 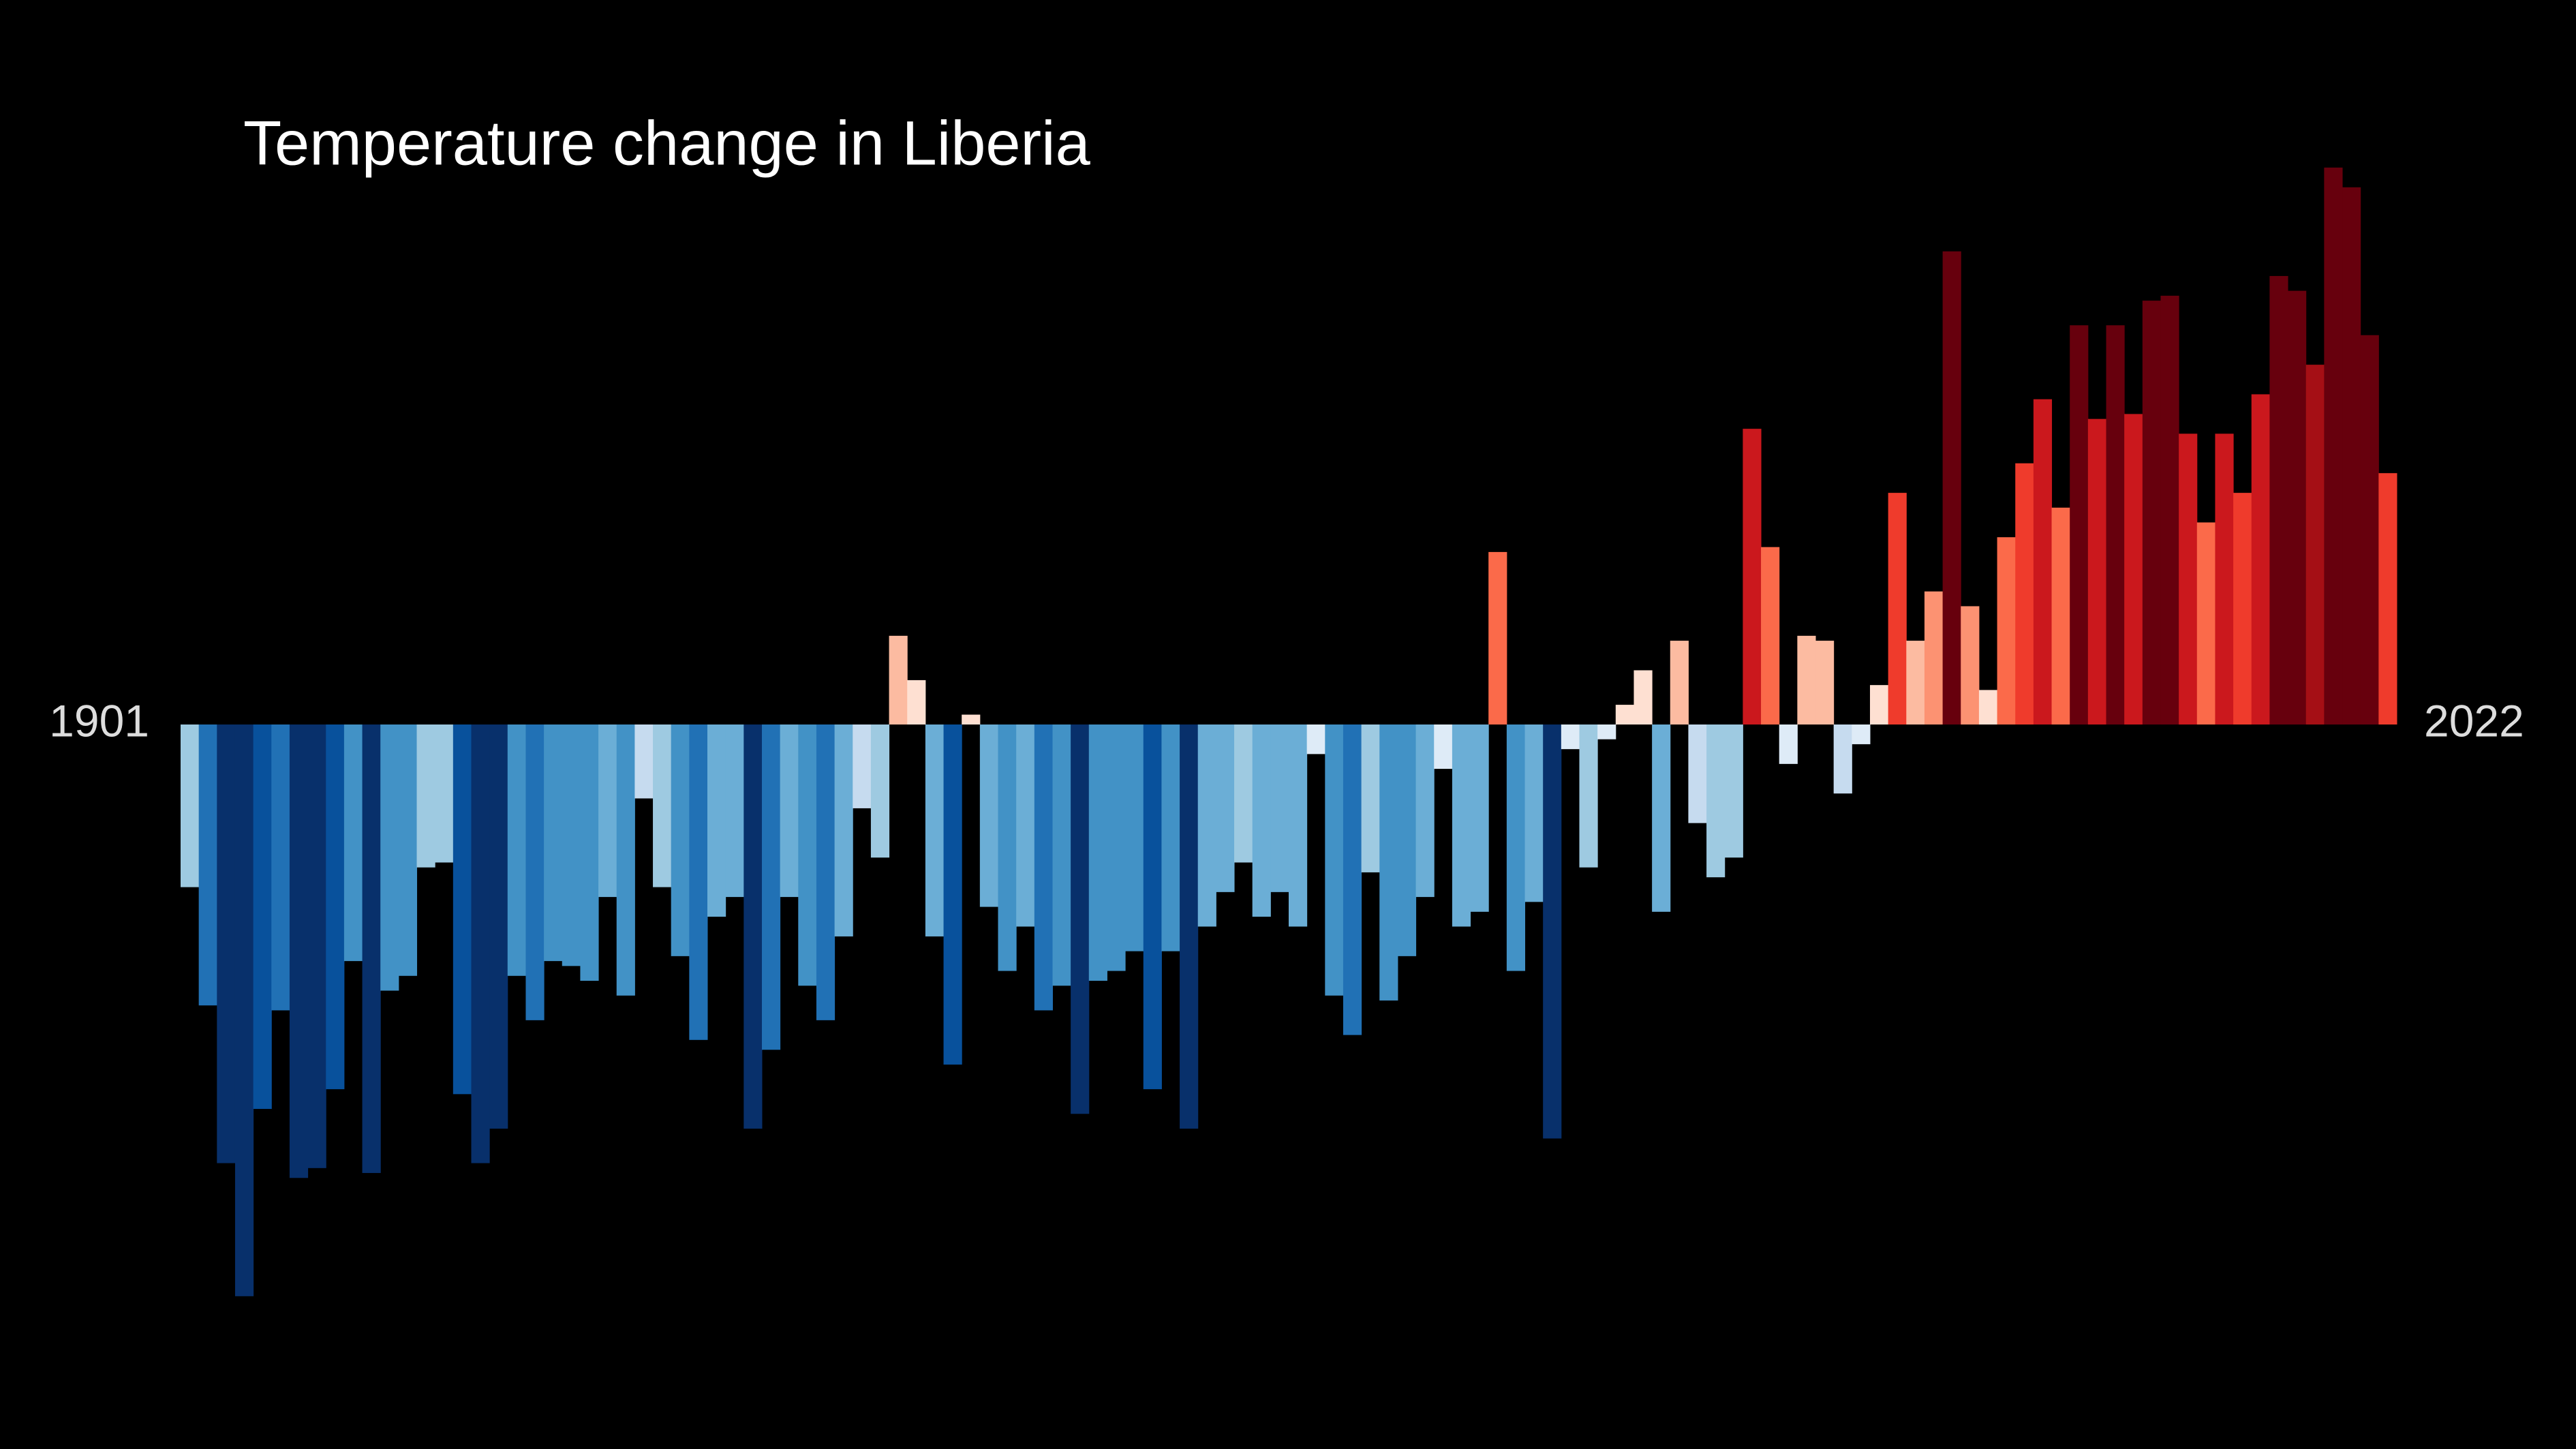 I want to click on x-tick-label: 2022, so click(x=2474, y=721).